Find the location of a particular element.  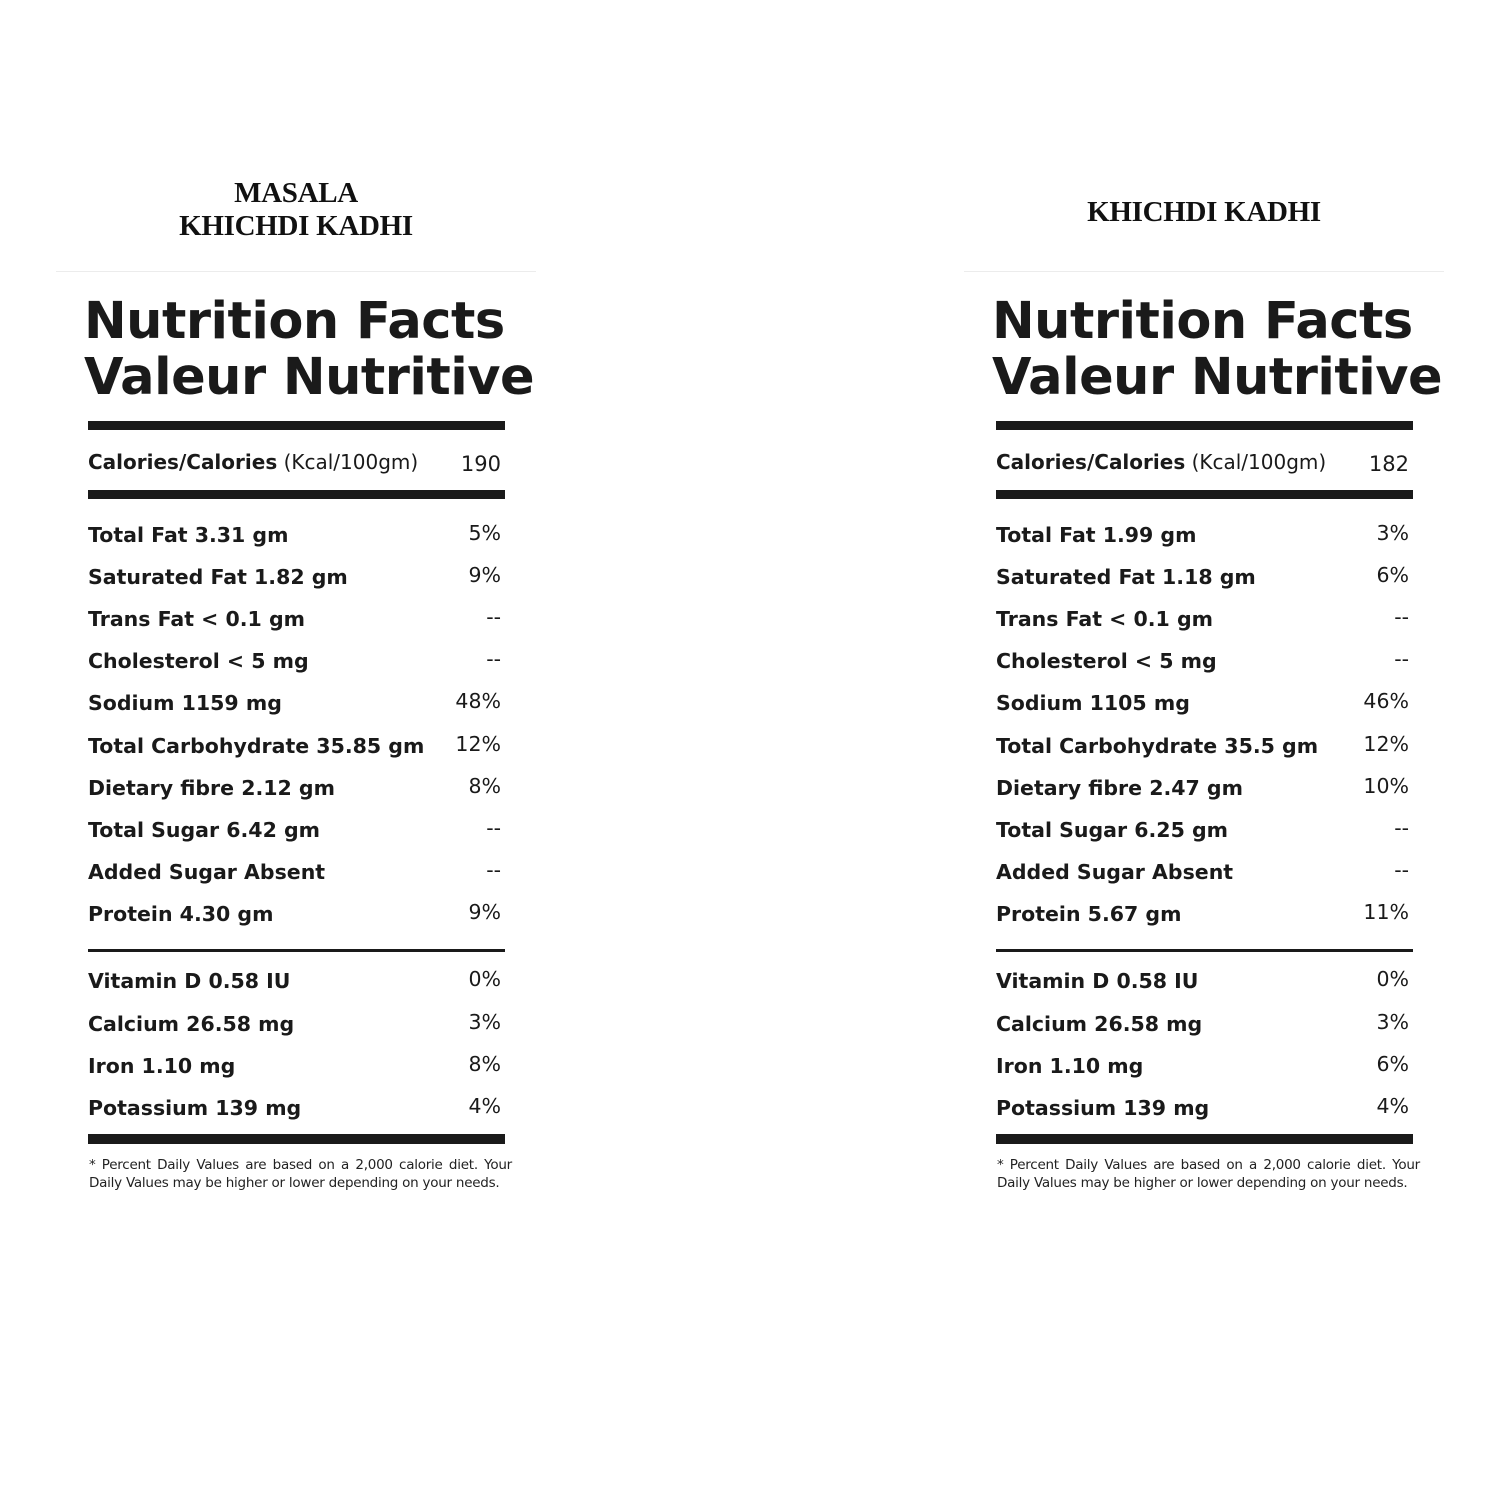

nutrient-label: Total Carbohydrate 35.85 gm is located at coordinates (256, 746).